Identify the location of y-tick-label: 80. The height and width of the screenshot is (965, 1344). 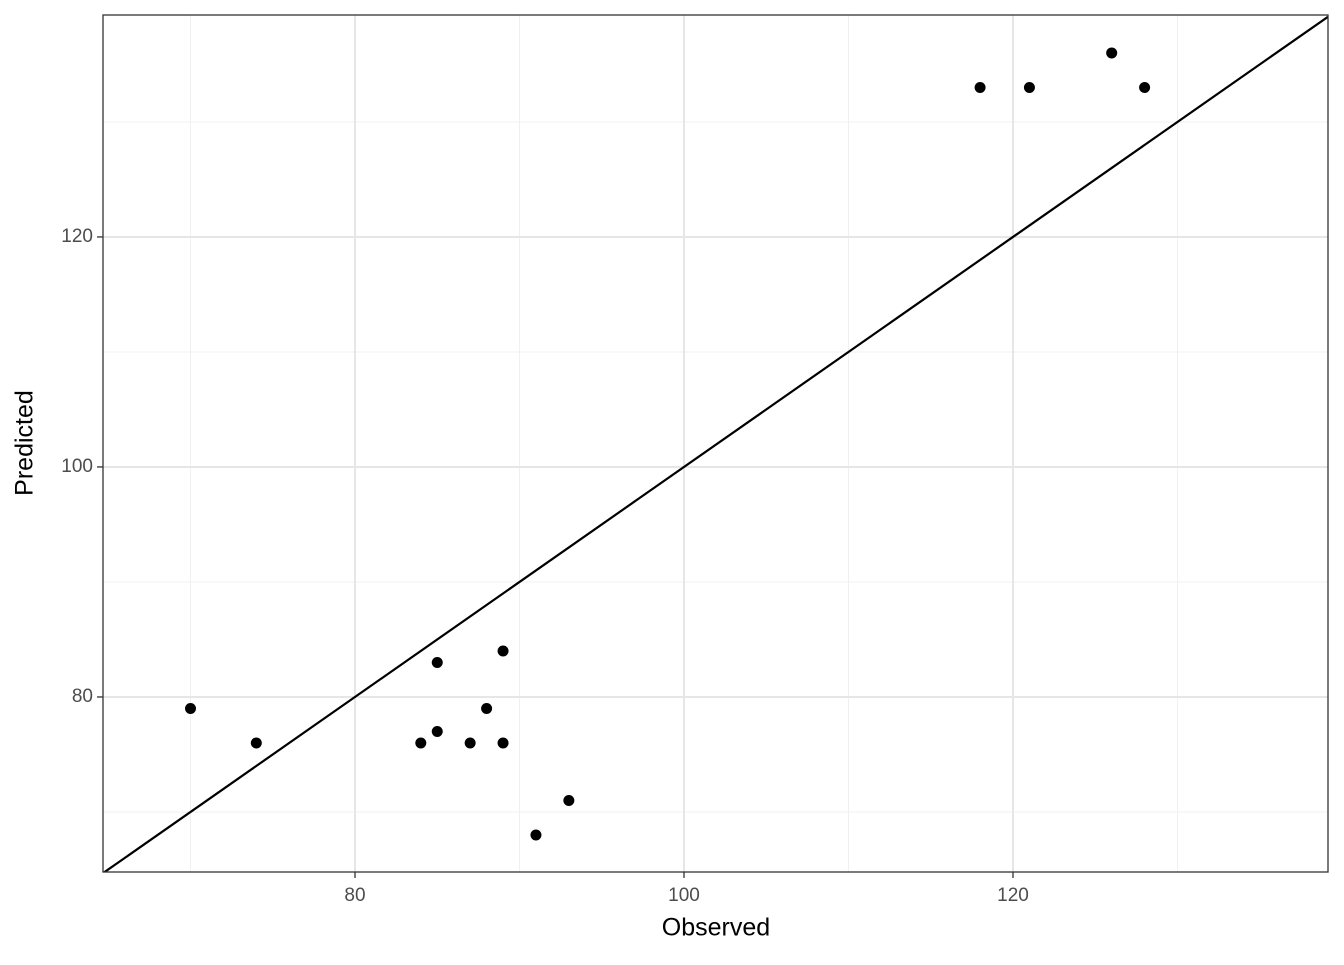
(82, 696).